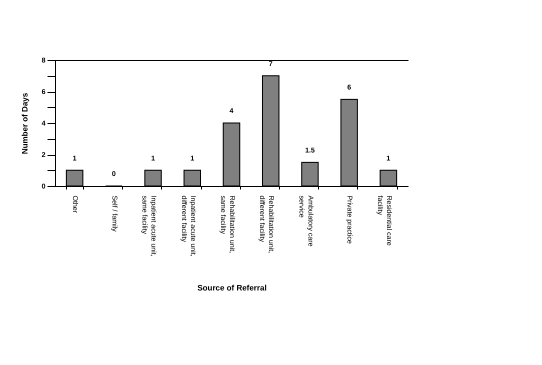 This screenshot has height=365, width=542. What do you see at coordinates (232, 288) in the screenshot?
I see `x-axis-title: Source of Referral` at bounding box center [232, 288].